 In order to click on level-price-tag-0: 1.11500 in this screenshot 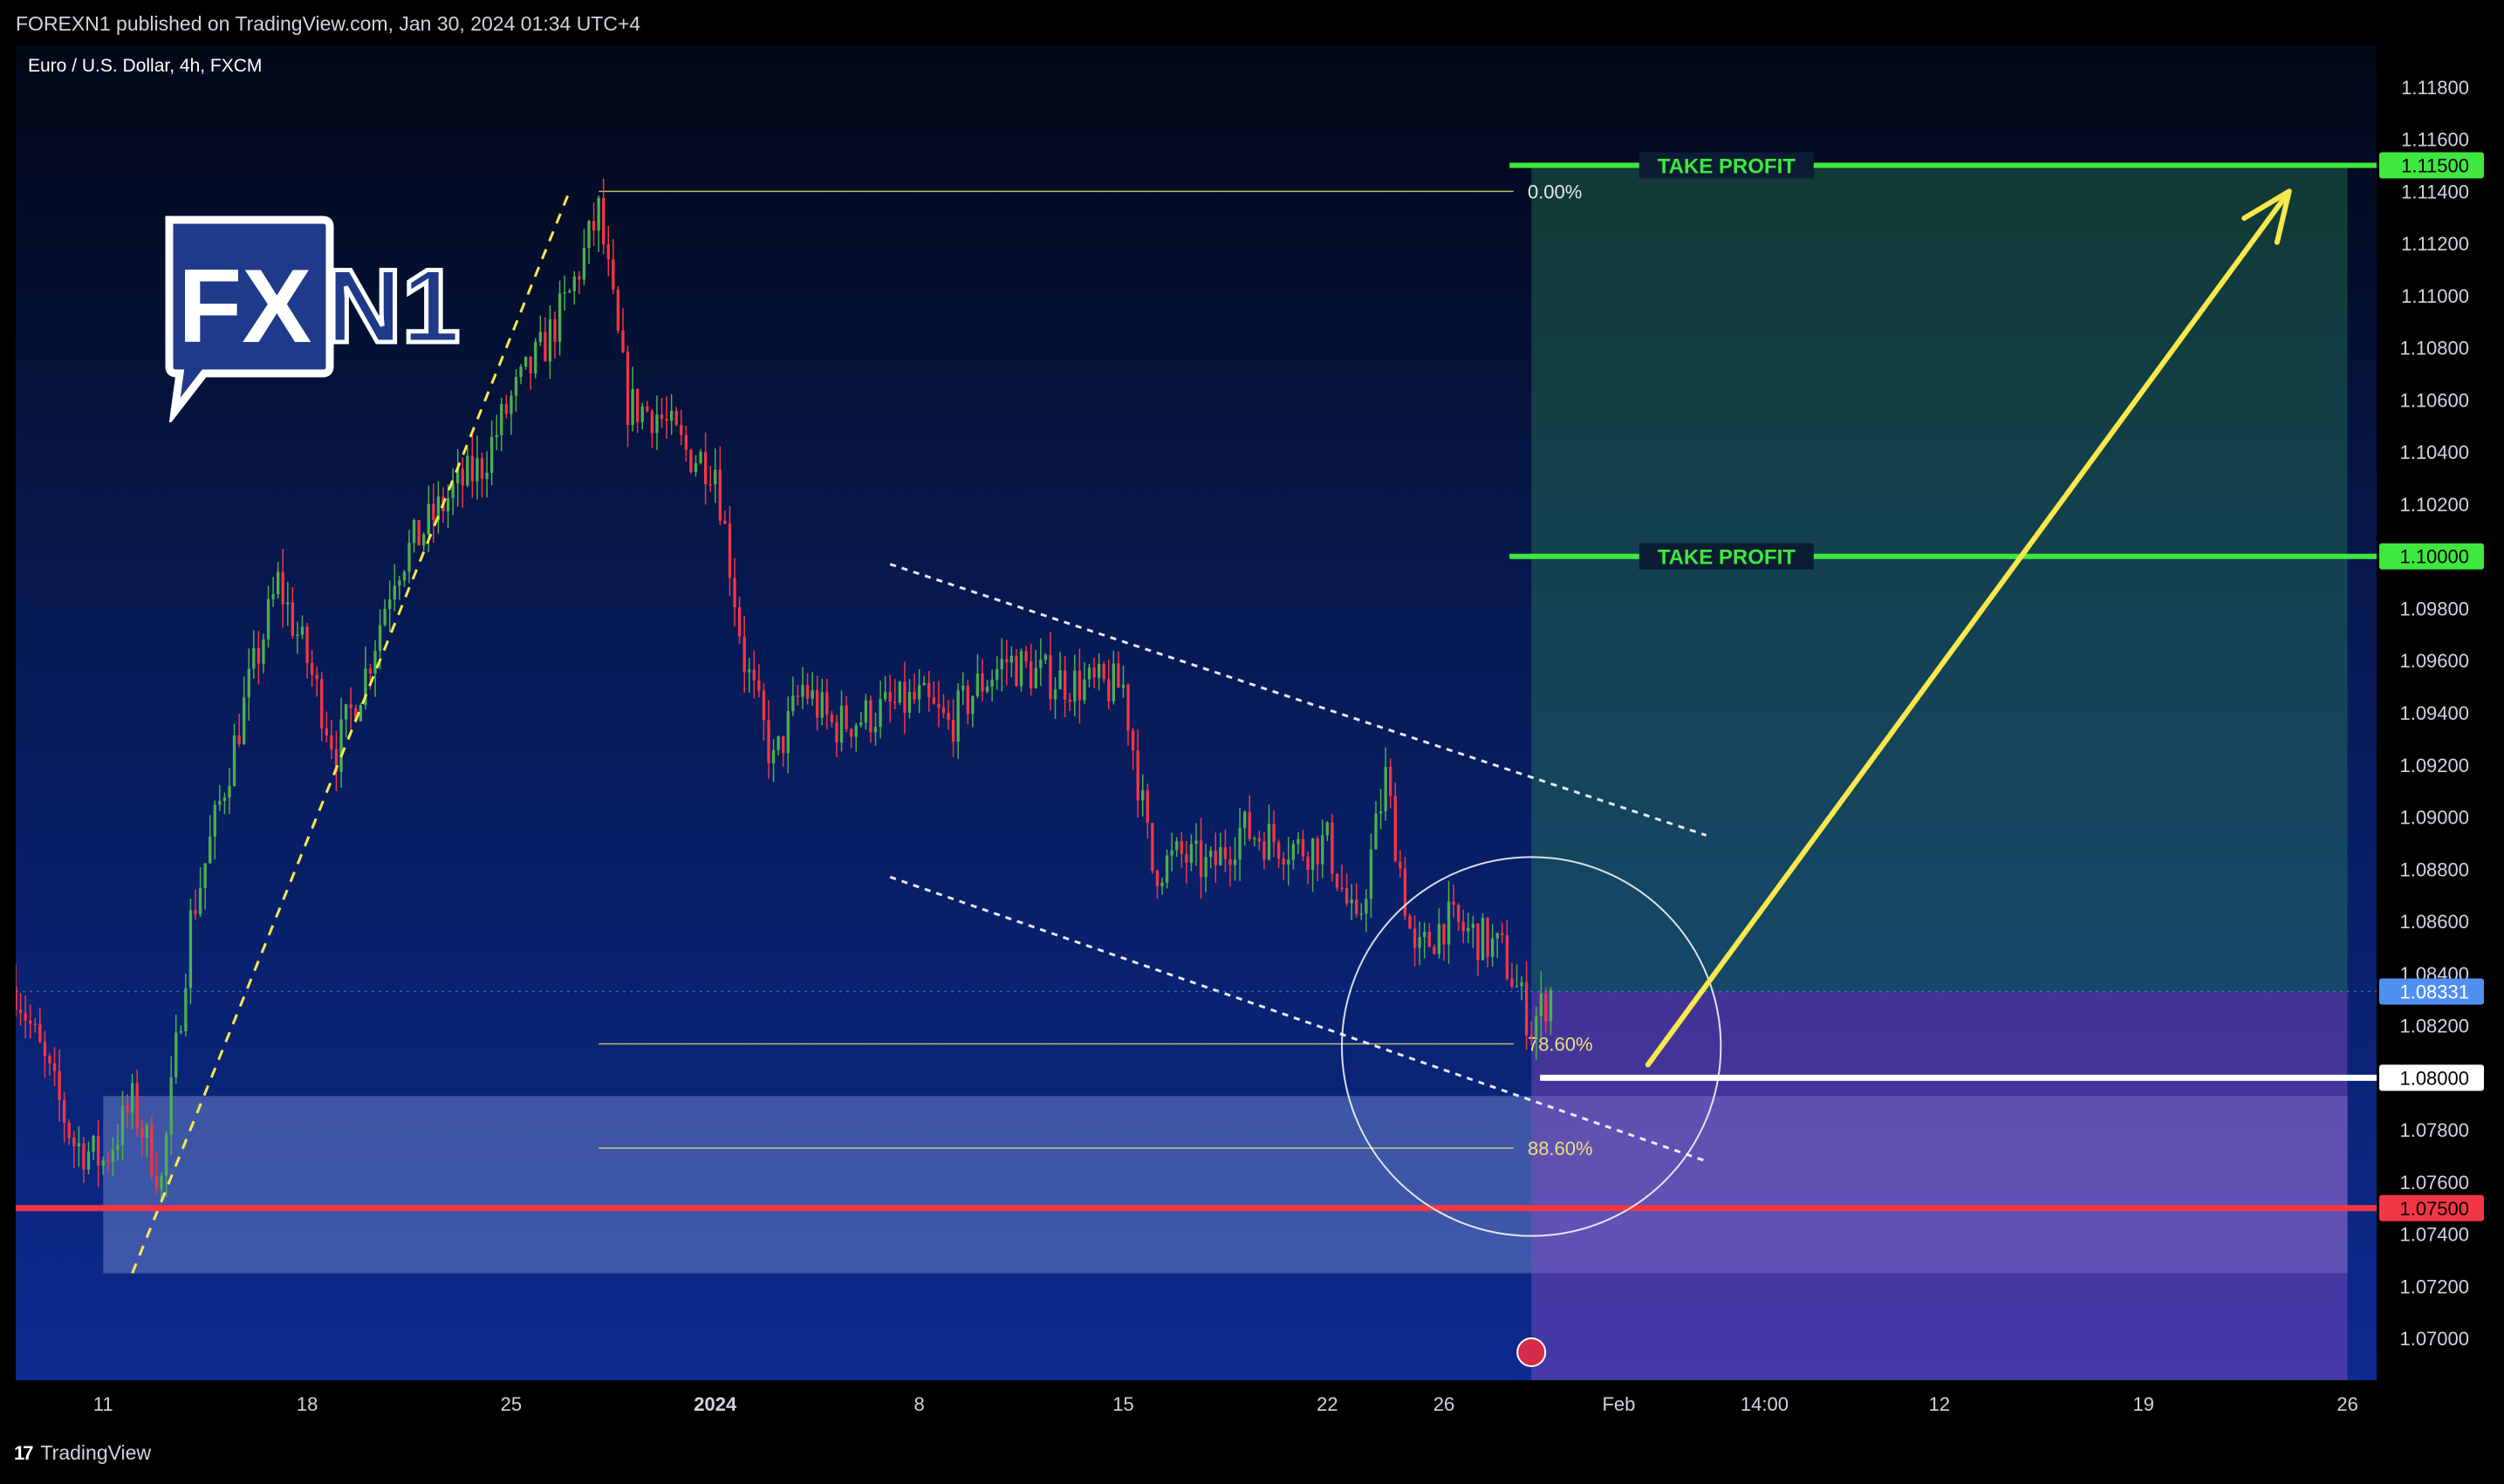, I will do `click(2435, 165)`.